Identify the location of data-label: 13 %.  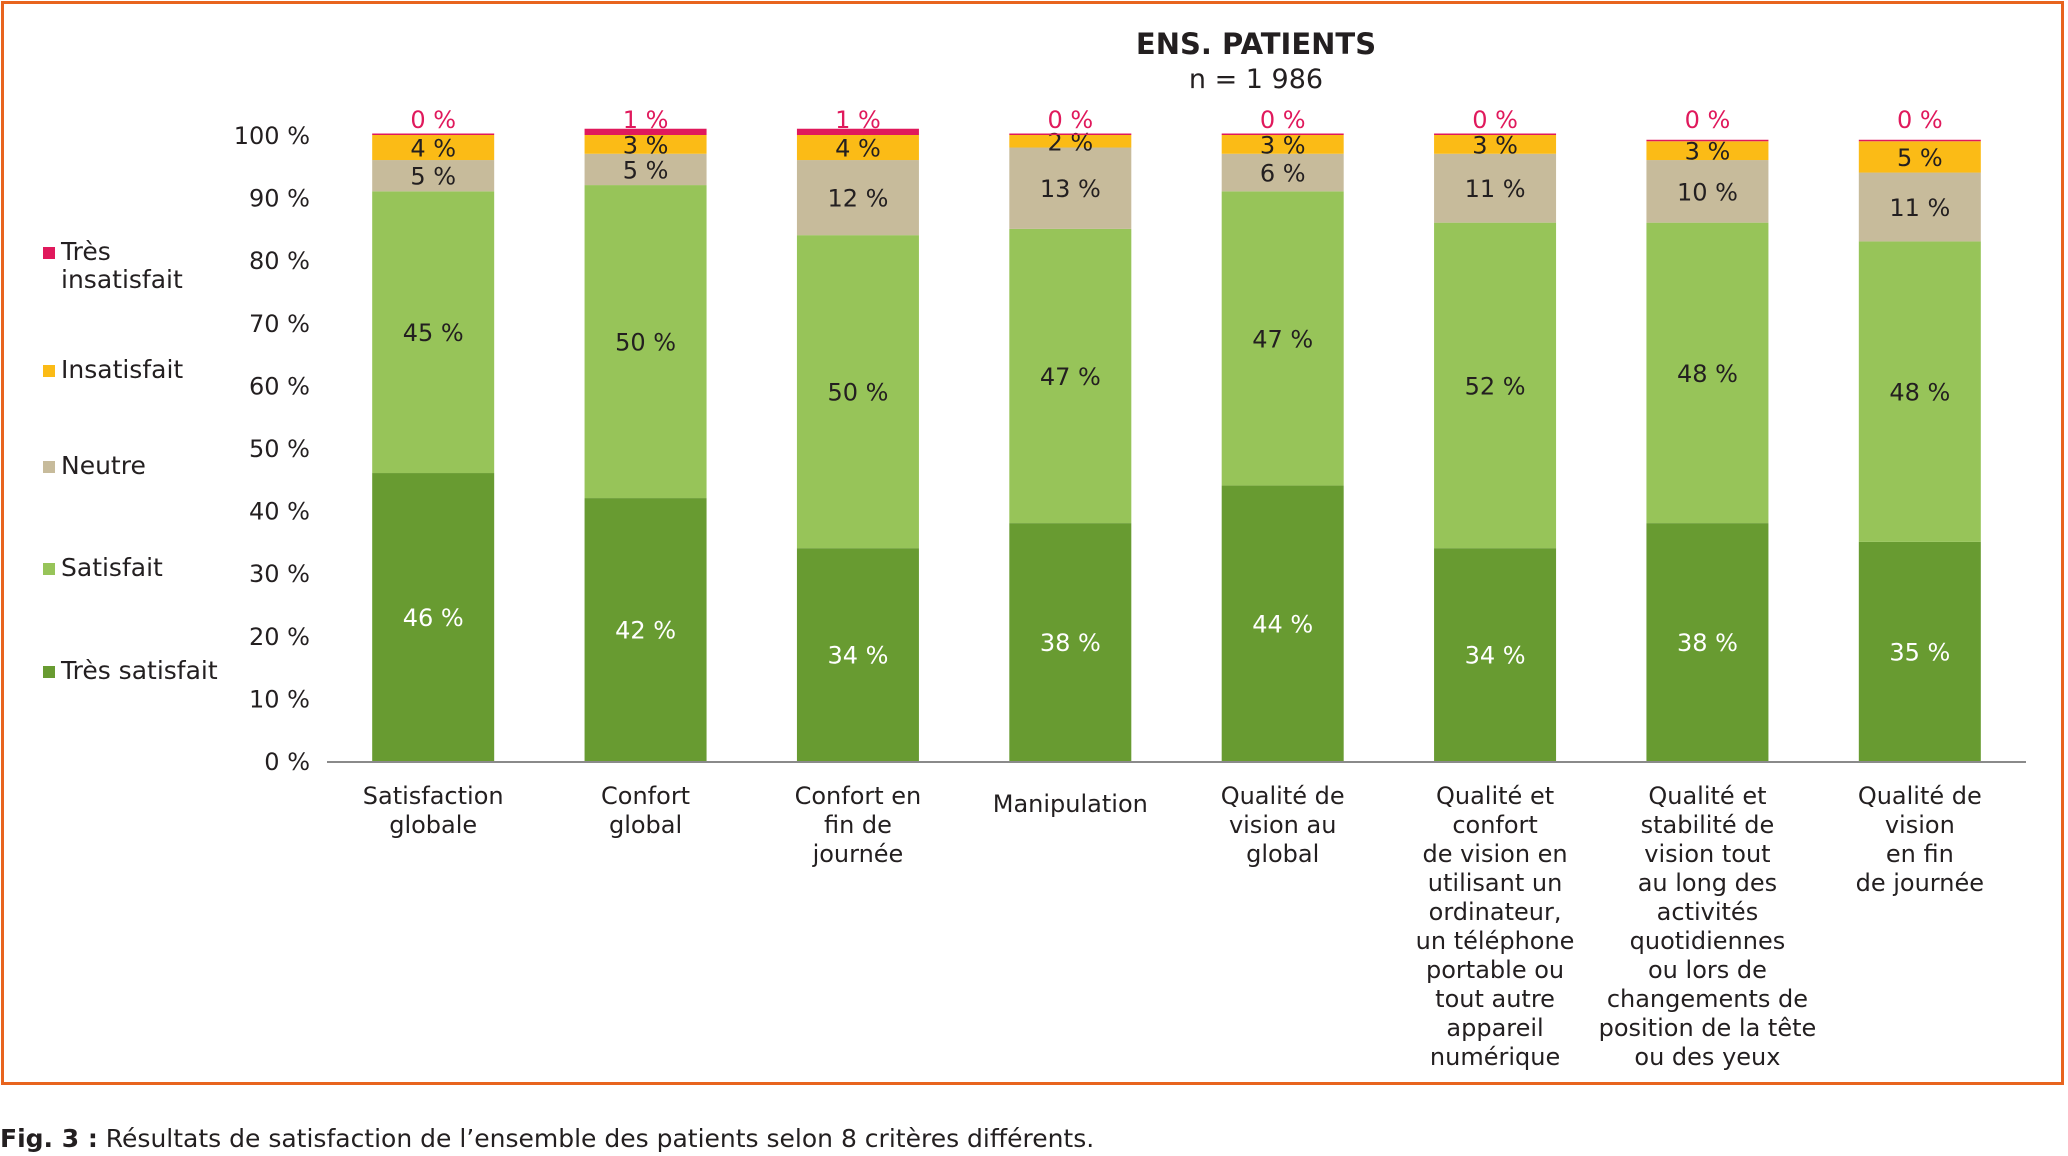
(1070, 189).